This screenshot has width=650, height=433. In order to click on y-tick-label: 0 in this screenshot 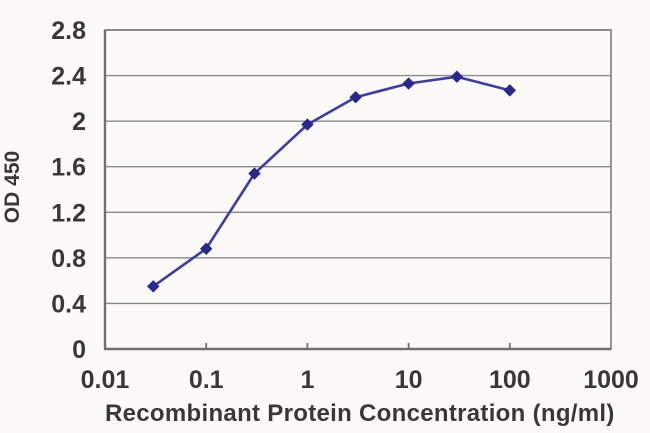, I will do `click(79, 350)`.